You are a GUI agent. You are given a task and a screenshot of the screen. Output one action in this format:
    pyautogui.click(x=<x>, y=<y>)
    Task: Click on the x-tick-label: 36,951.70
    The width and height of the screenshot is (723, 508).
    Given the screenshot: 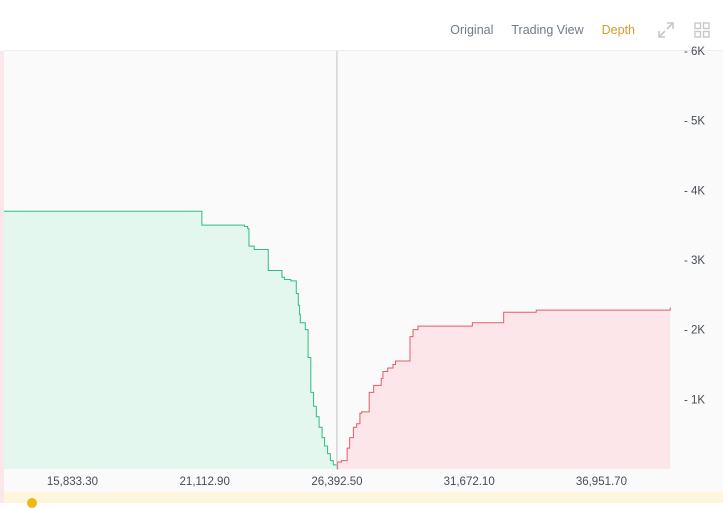 What is the action you would take?
    pyautogui.click(x=601, y=482)
    